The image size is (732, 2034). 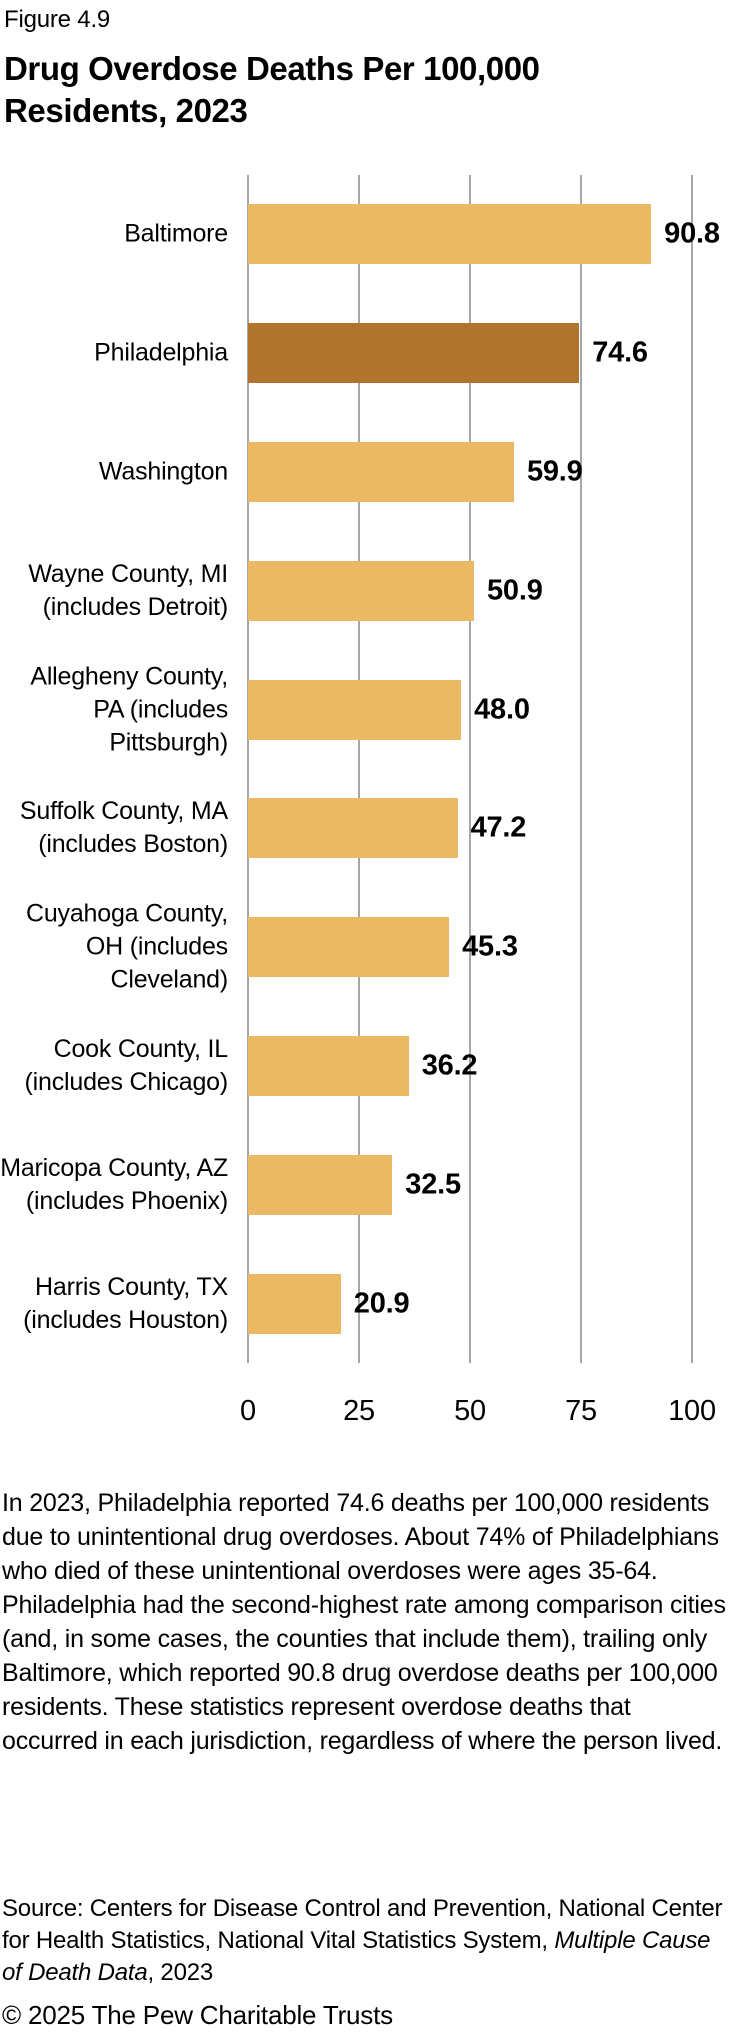 I want to click on bar-value-label: 45.3, so click(x=490, y=946).